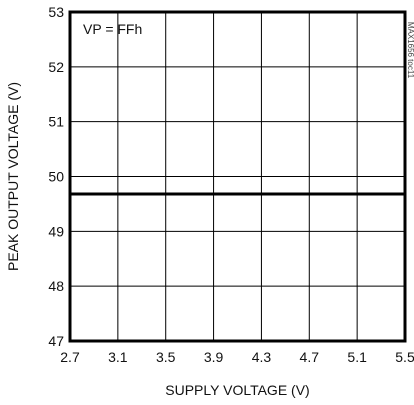  What do you see at coordinates (237, 357) in the screenshot?
I see `x-tick-labels: 2.7 3.1 3.5 3.9 4.3 4.7 5.1 5.5` at bounding box center [237, 357].